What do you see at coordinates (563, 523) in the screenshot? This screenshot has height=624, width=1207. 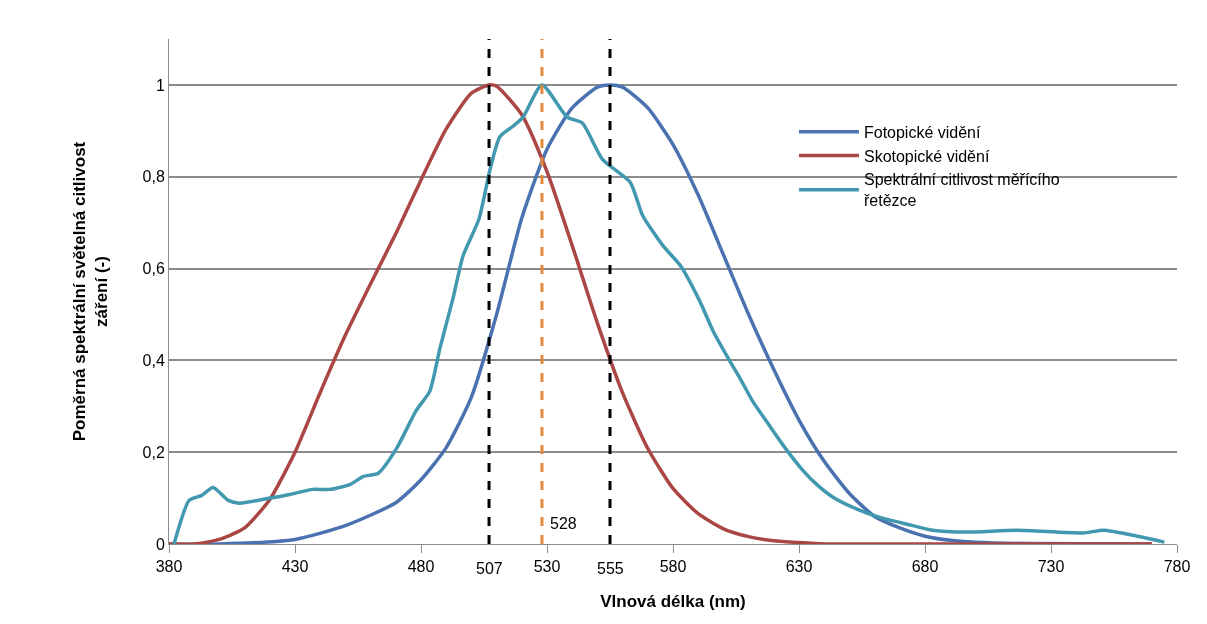 I see `ref-line-label: 528` at bounding box center [563, 523].